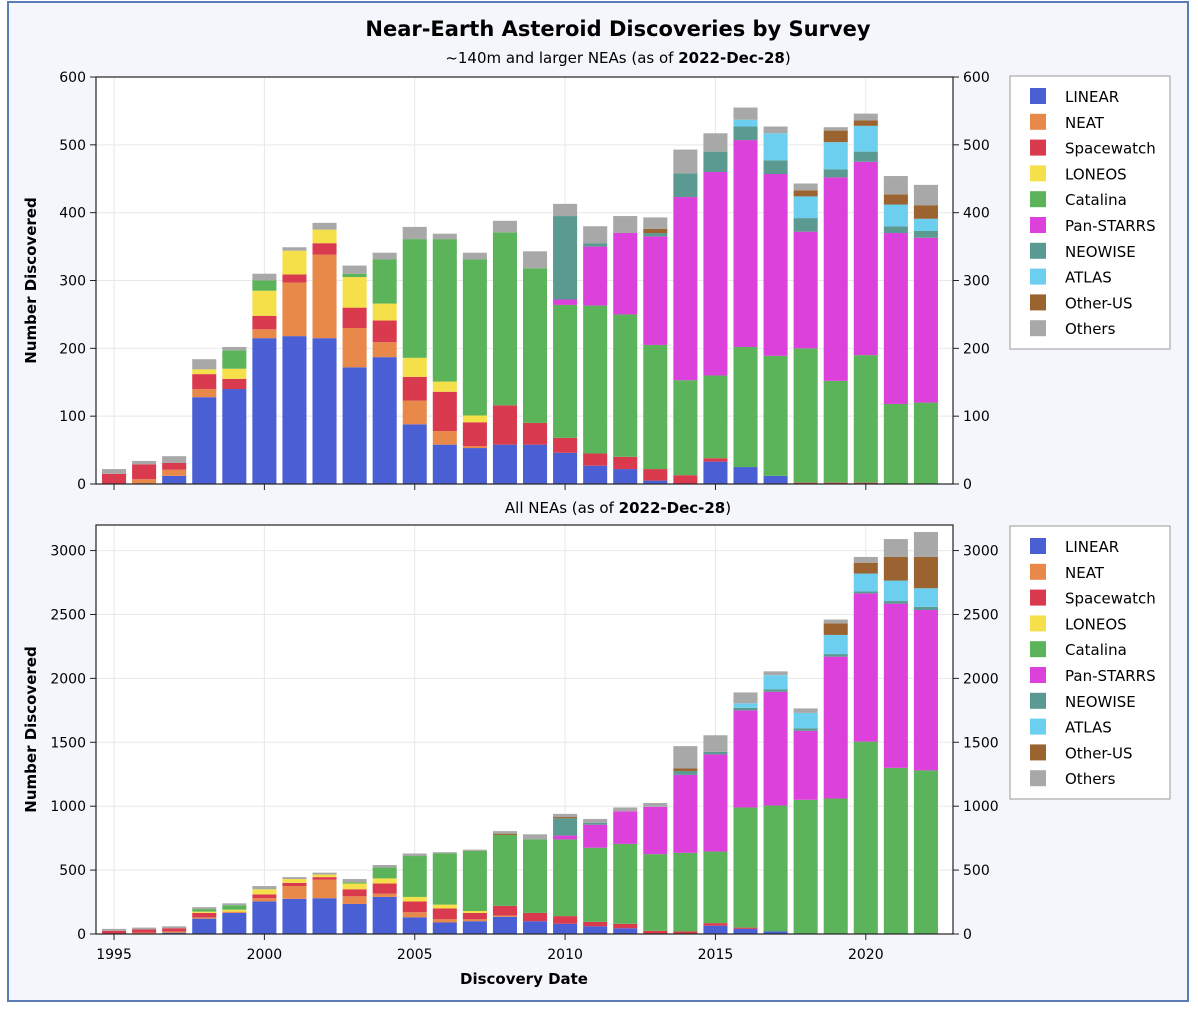 The width and height of the screenshot is (1198, 1012). Describe the element at coordinates (1038, 726) in the screenshot. I see `panel2-legend-swatch-atlas` at that location.